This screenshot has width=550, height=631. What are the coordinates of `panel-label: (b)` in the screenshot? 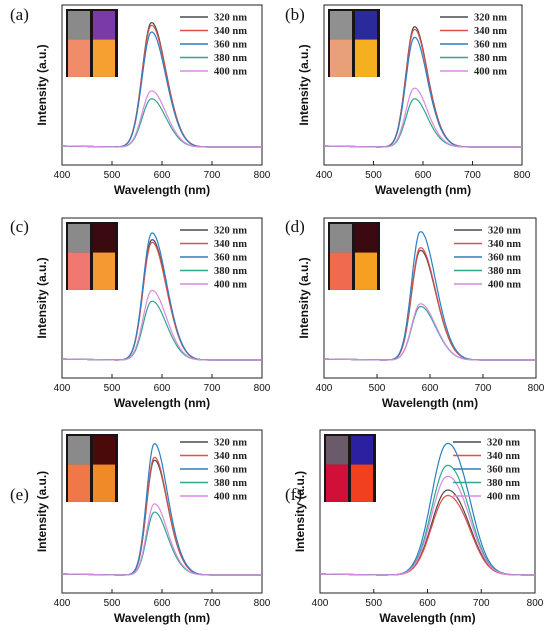 It's located at (295, 14).